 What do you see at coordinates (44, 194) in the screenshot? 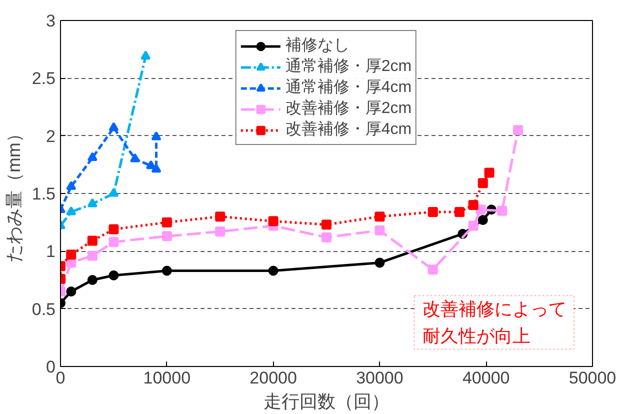
I see `y-tick-label: 1.5` at bounding box center [44, 194].